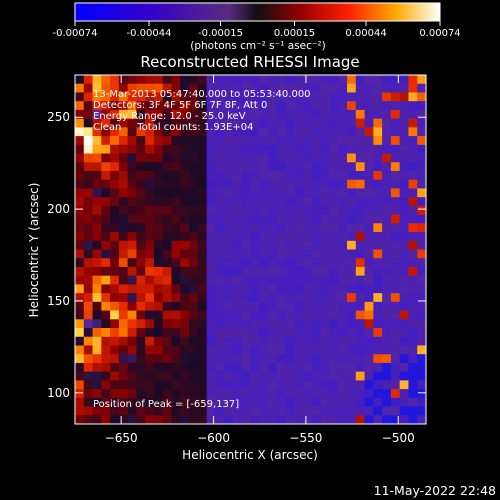 The image size is (500, 500). I want to click on y-tick-label: 150, so click(58, 301).